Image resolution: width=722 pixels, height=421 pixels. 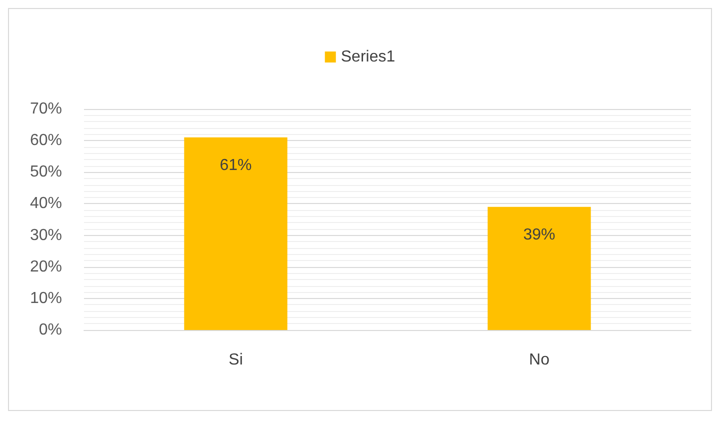 I want to click on y-tick-label: 20%, so click(x=46, y=267).